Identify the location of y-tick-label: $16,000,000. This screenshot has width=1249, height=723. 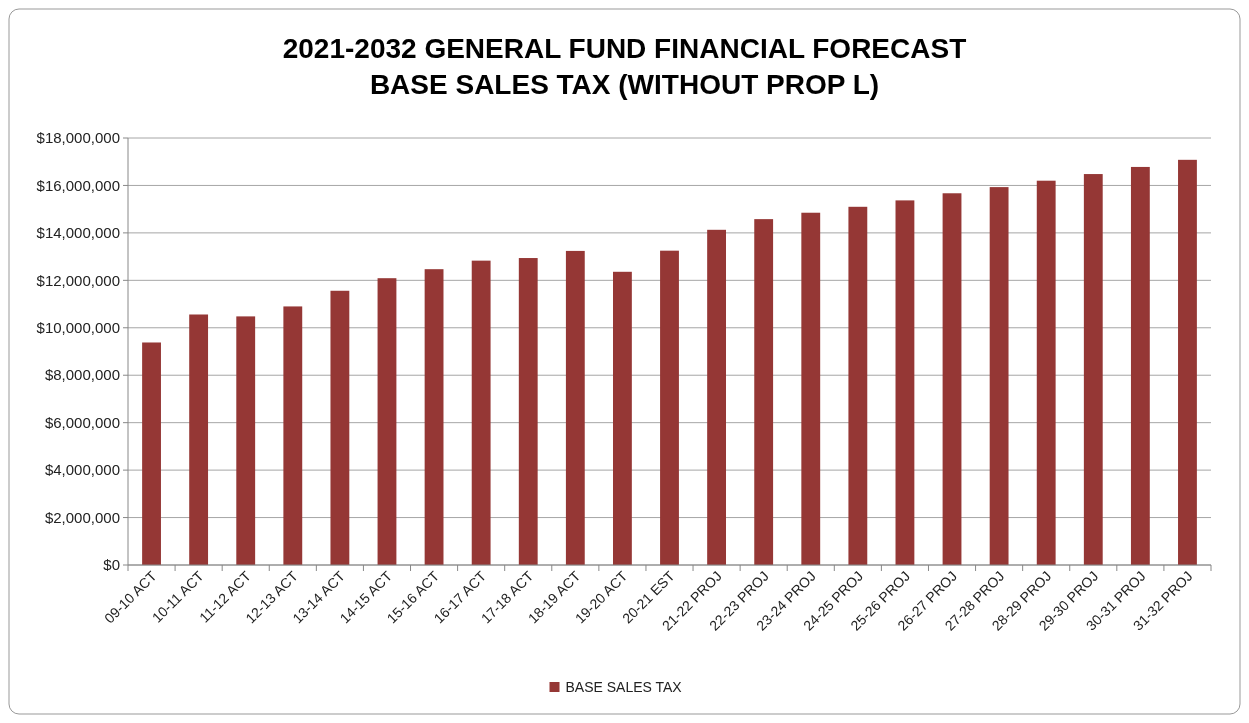
(78, 185).